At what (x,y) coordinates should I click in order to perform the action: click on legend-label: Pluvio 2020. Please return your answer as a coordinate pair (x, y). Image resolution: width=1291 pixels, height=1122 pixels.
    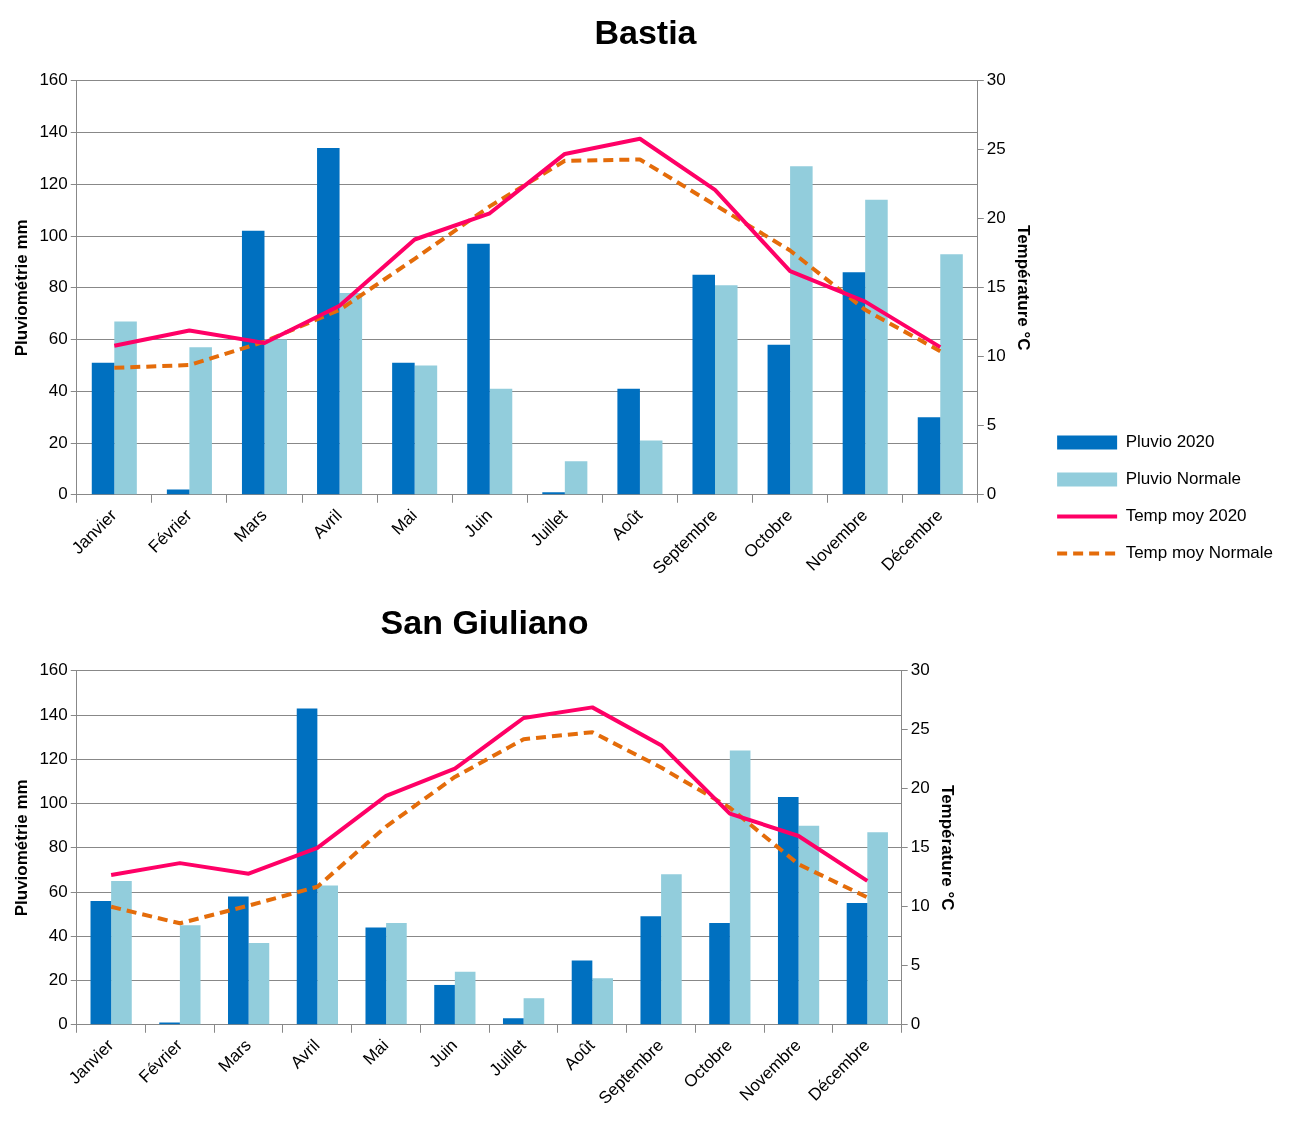
    Looking at the image, I should click on (1170, 442).